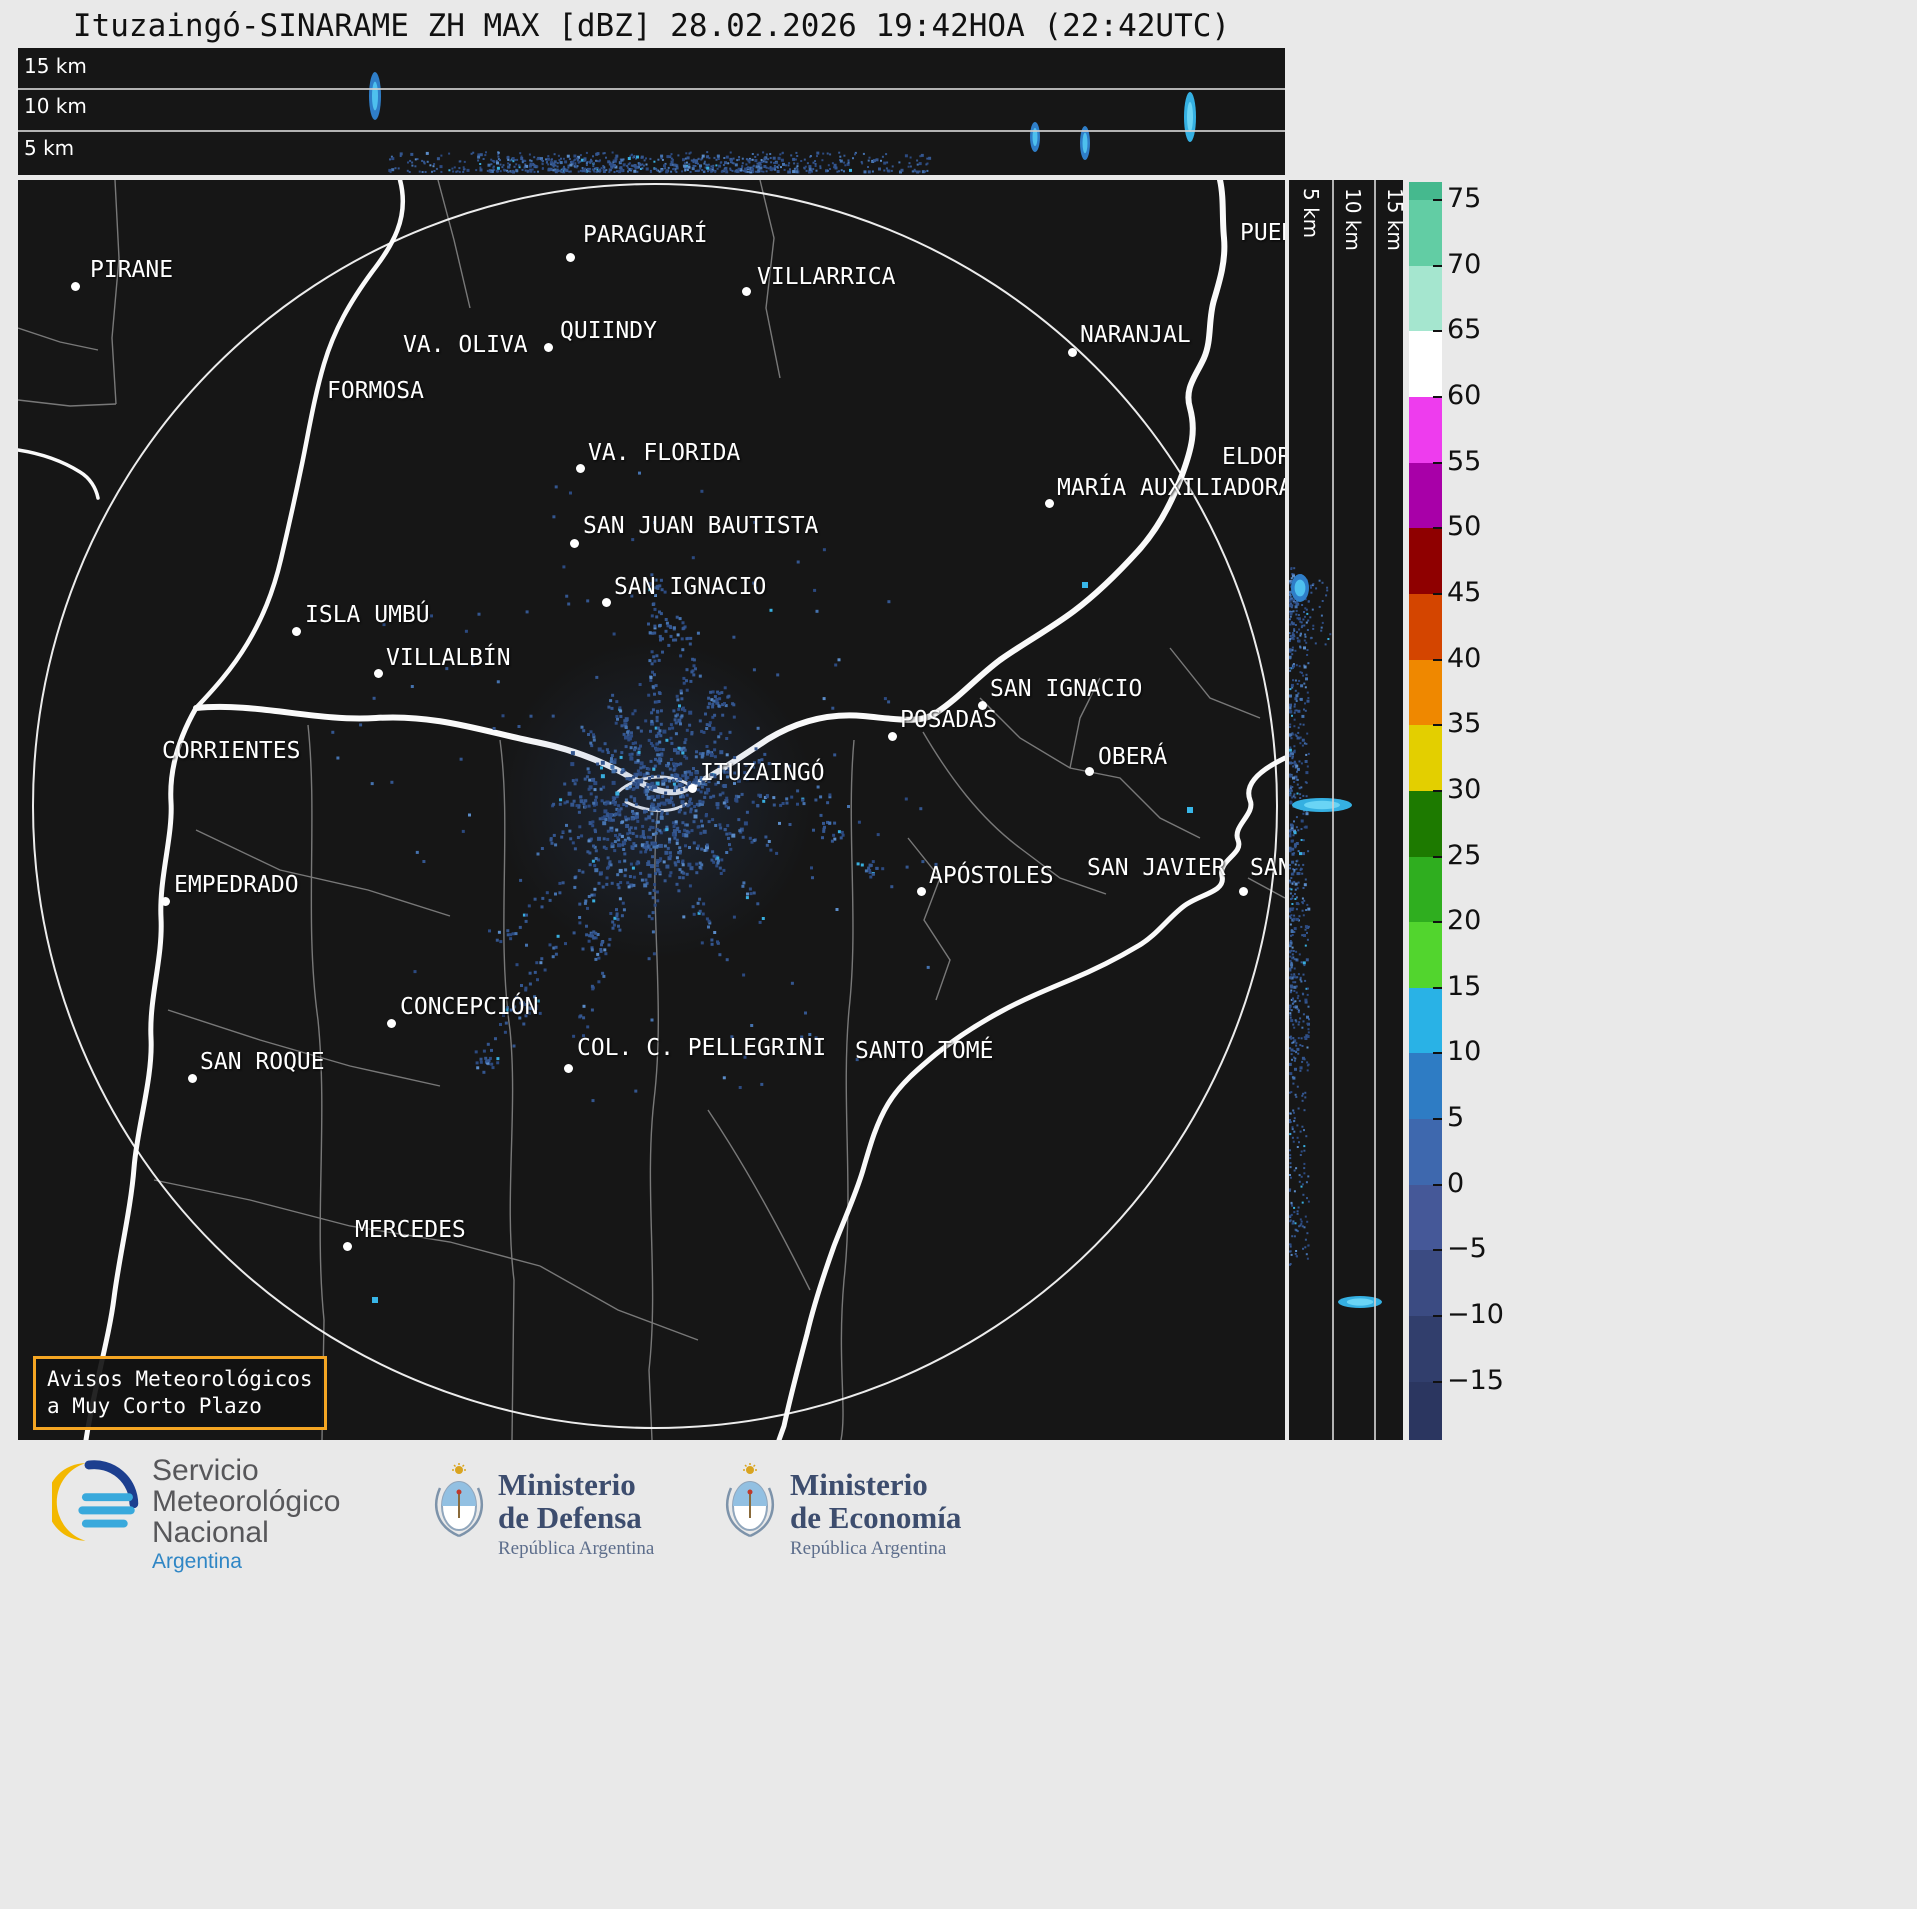  I want to click on colorbar-tick-label: 50, so click(1464, 527).